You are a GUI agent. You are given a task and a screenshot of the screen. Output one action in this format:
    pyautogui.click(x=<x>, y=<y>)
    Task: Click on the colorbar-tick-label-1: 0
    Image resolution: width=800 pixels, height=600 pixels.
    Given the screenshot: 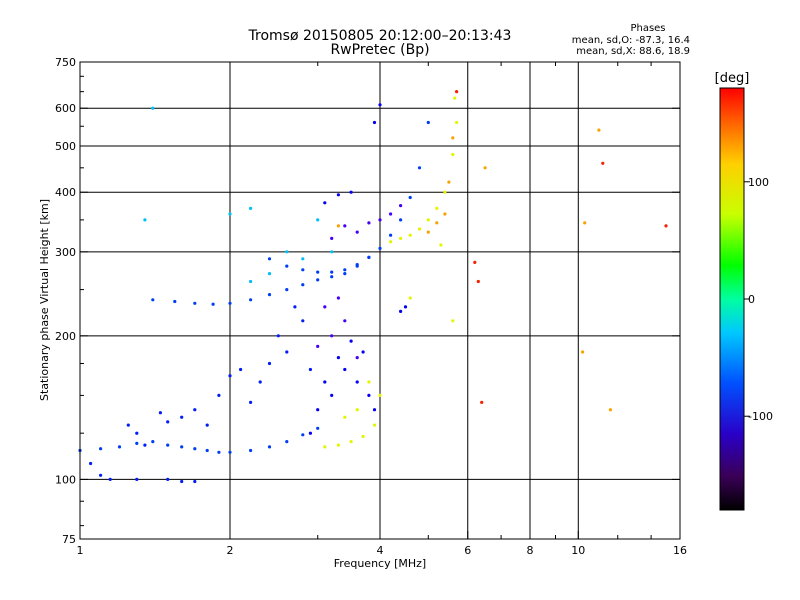 What is the action you would take?
    pyautogui.click(x=751, y=299)
    